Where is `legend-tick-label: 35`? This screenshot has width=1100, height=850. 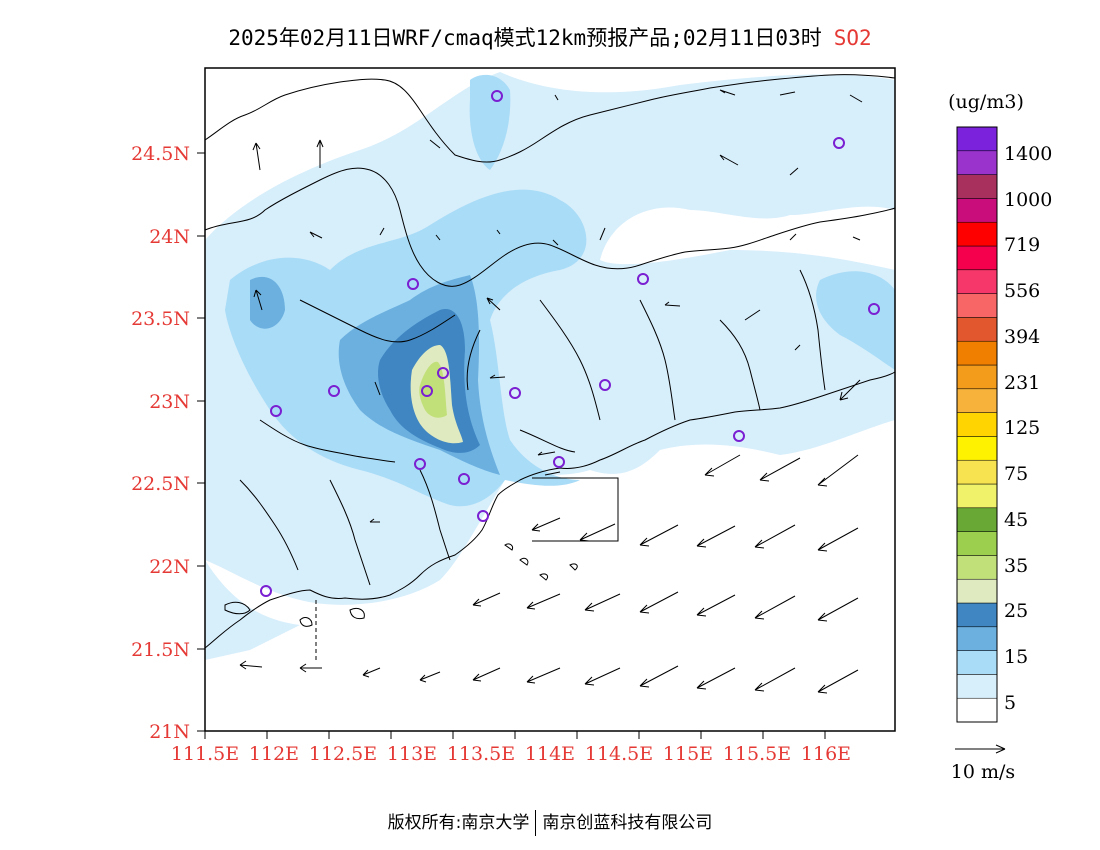
legend-tick-label: 35 is located at coordinates (1016, 566).